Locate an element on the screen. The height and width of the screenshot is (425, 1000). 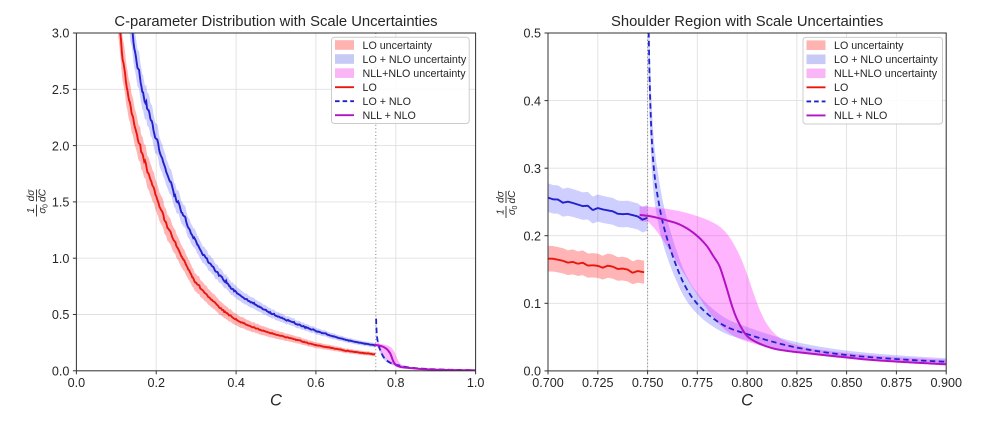
svg-text:Shoulder Region with Scale Unc: Shoulder Region with Scale Uncertainties is located at coordinates (747, 22).